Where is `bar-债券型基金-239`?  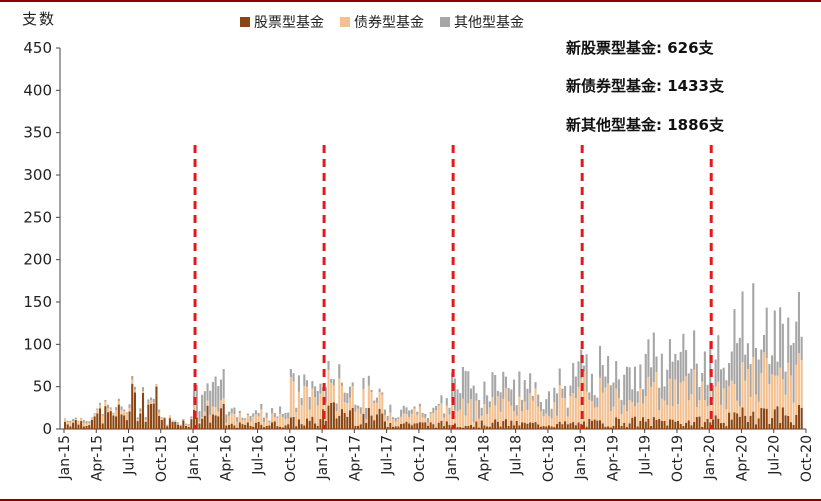 bar-债券型基金-239 is located at coordinates (707, 412).